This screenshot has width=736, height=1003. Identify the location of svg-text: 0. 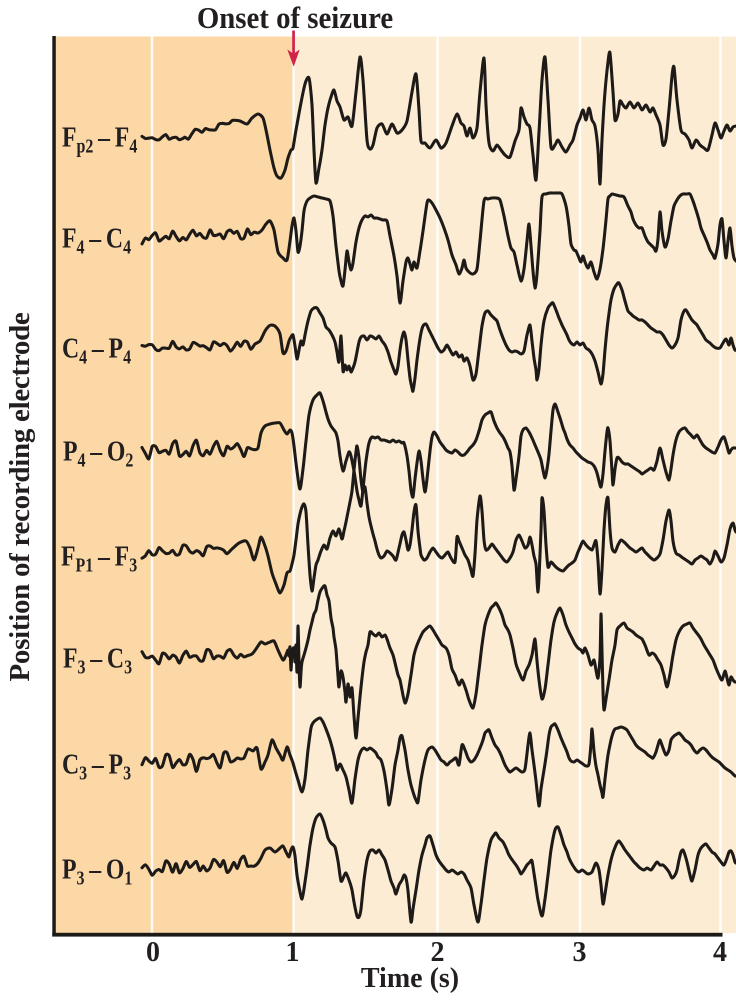
(153, 952).